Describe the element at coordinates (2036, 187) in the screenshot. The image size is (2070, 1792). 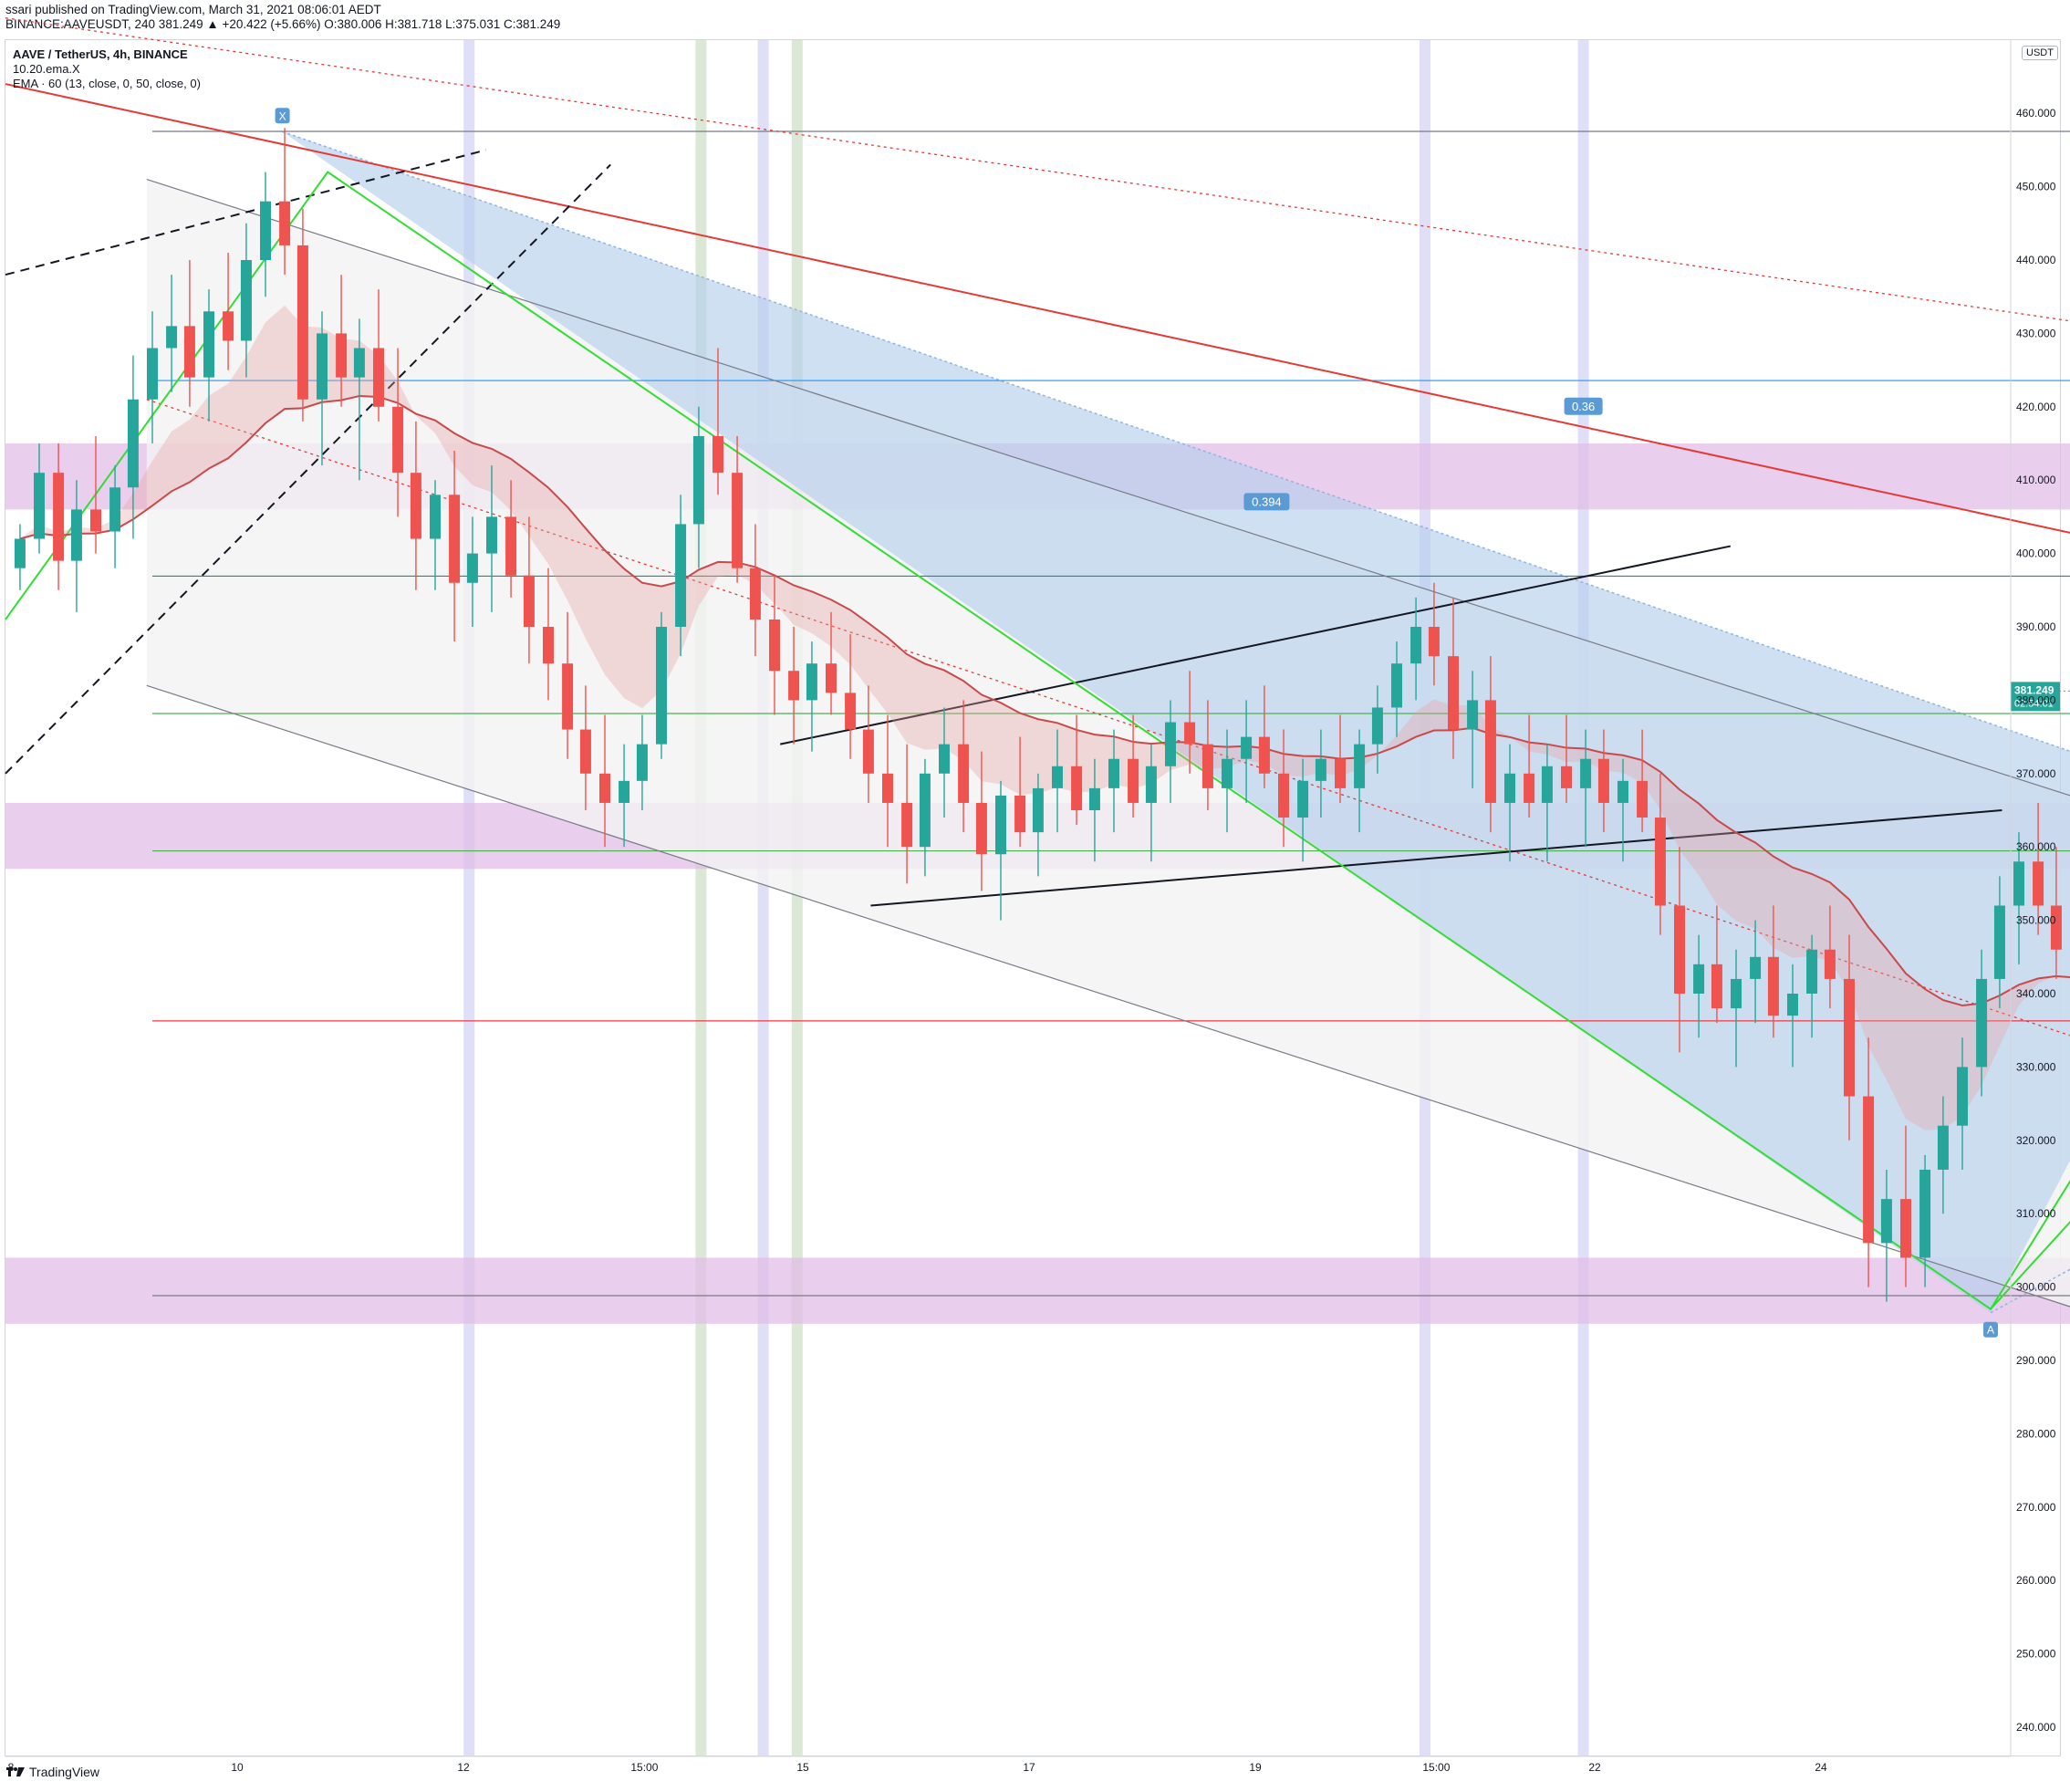
I see `price-tick-label: 450.000` at that location.